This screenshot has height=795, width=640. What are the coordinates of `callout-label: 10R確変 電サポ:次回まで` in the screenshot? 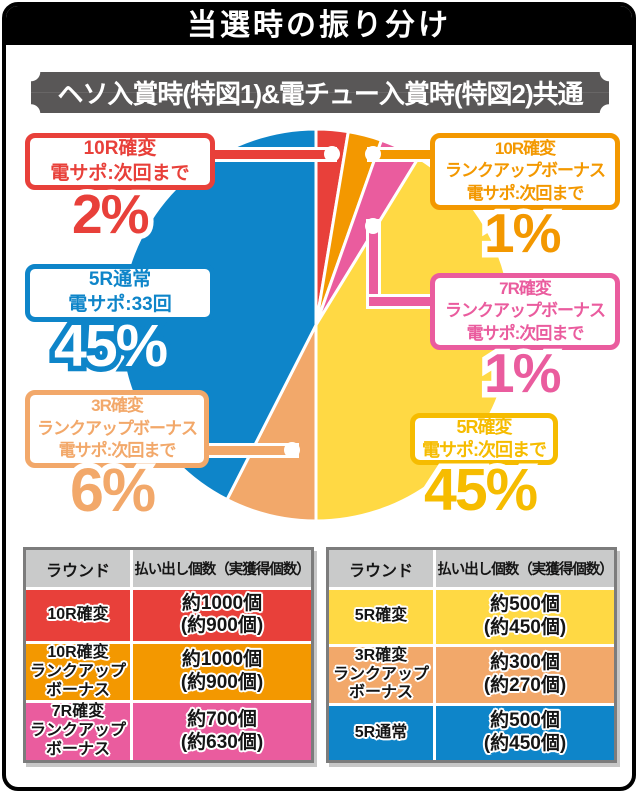 It's located at (120, 160).